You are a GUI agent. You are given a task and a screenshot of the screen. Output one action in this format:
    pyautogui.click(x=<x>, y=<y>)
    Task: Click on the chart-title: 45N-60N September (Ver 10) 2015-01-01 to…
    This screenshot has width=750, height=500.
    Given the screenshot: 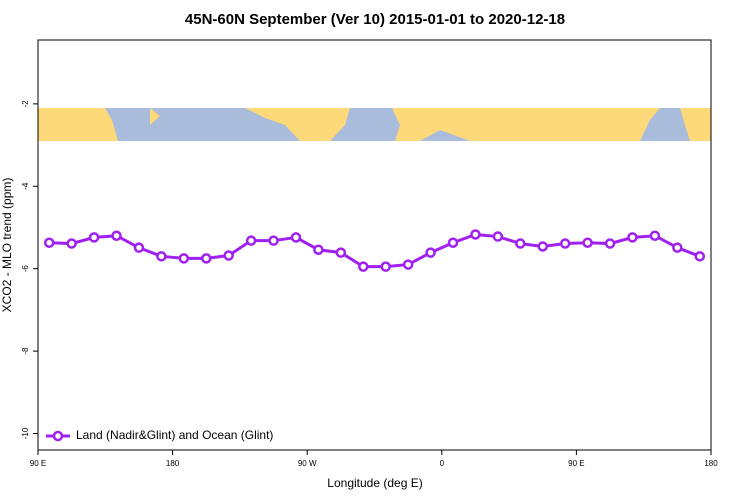 What is the action you would take?
    pyautogui.click(x=375, y=19)
    